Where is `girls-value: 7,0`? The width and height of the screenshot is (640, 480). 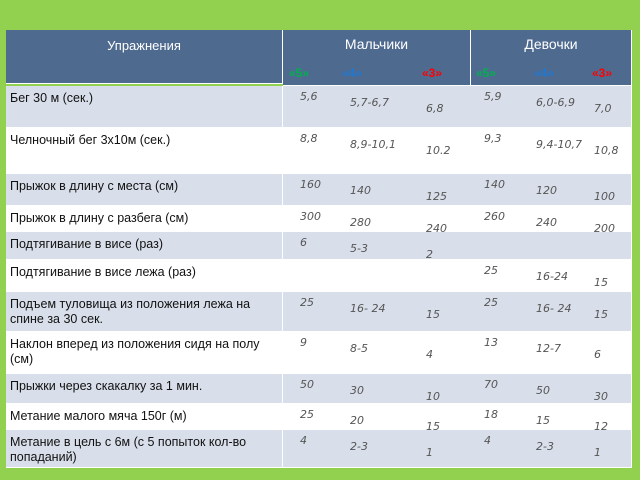 girls-value: 7,0 is located at coordinates (603, 108).